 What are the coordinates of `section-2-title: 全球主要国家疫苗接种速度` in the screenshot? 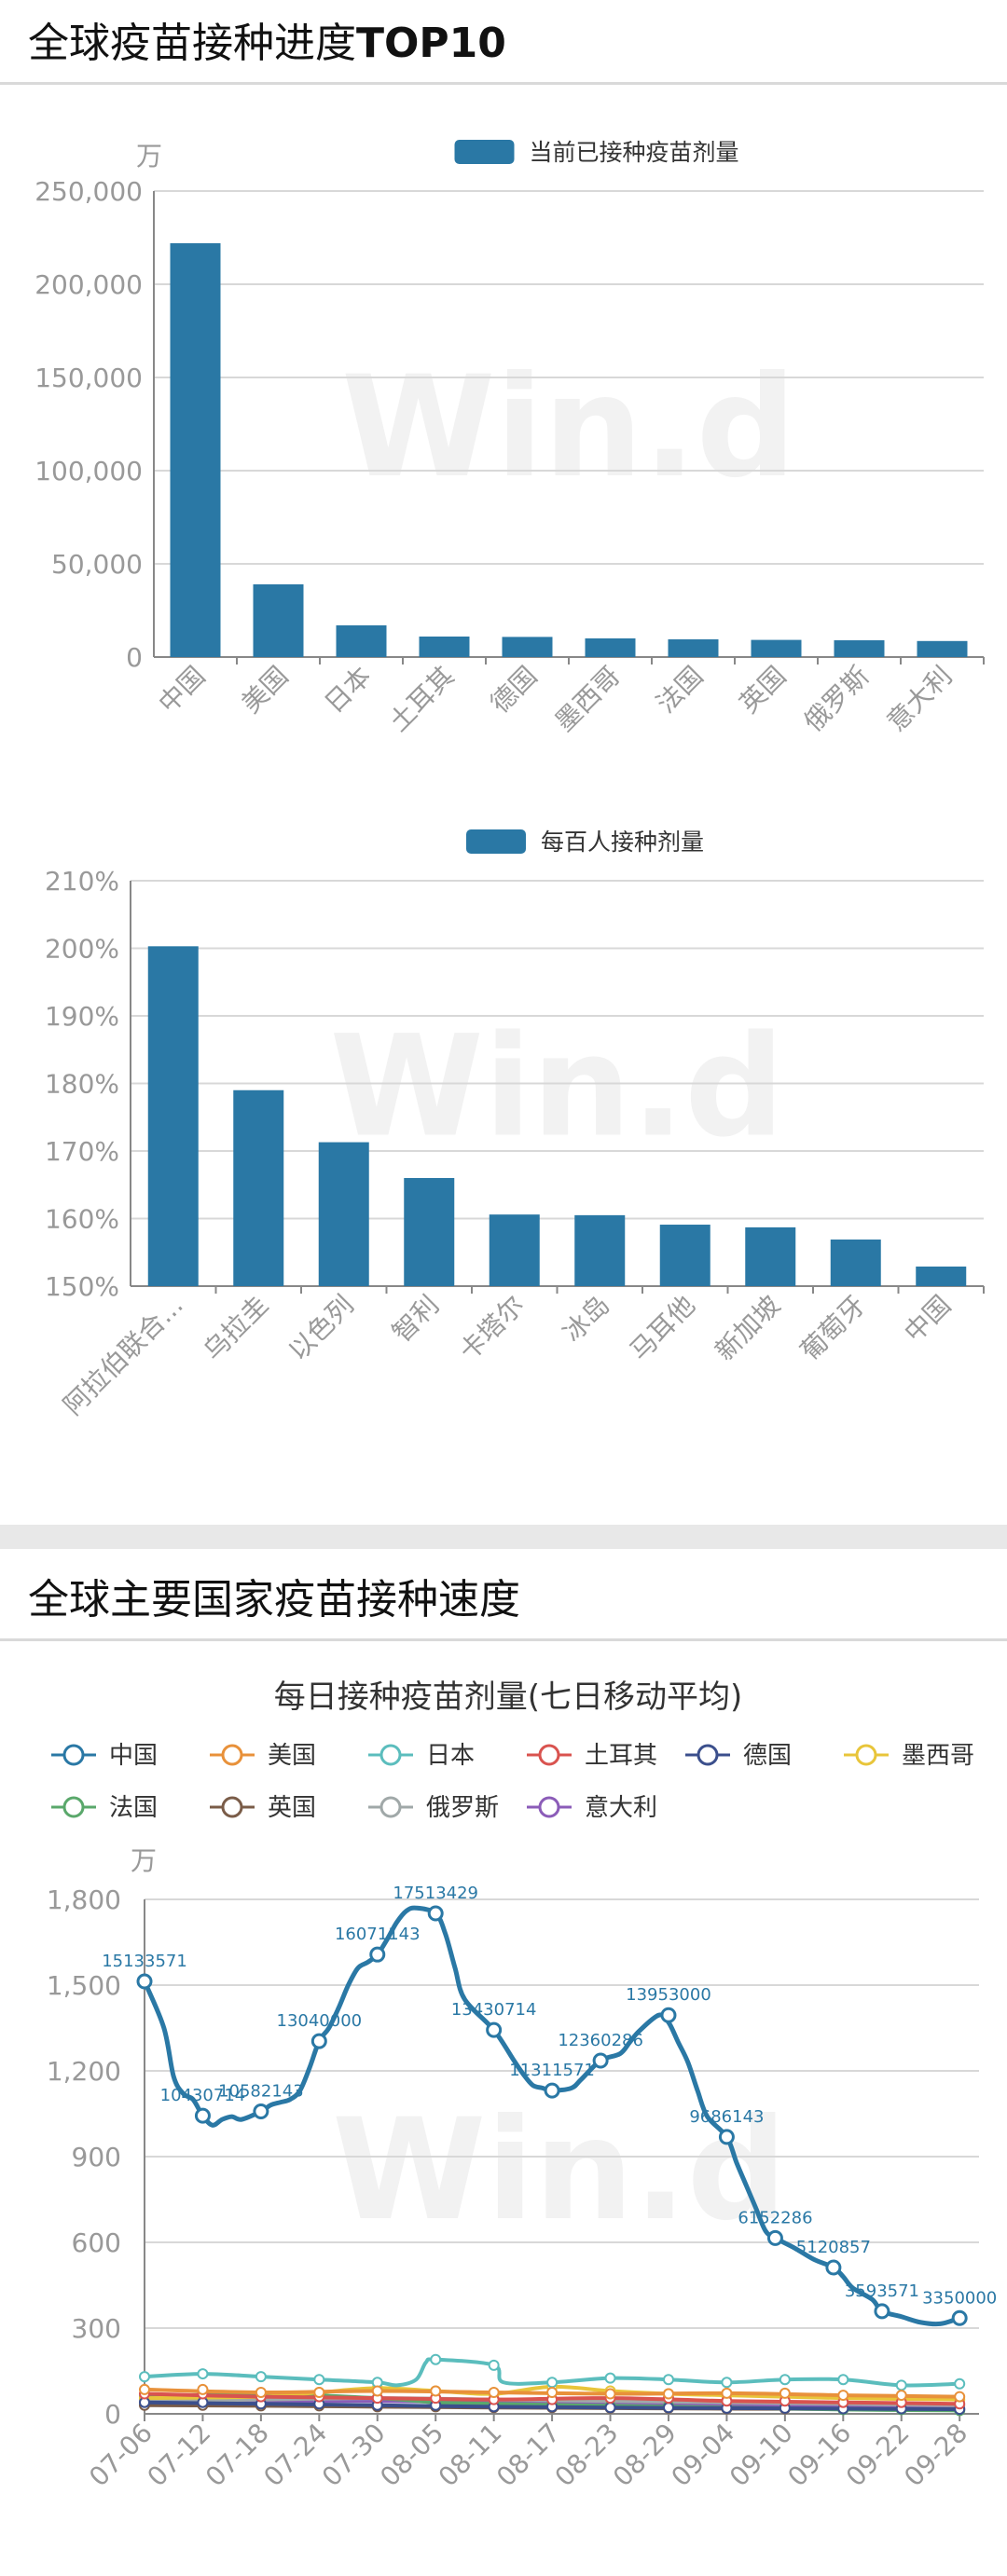 It's located at (274, 1600).